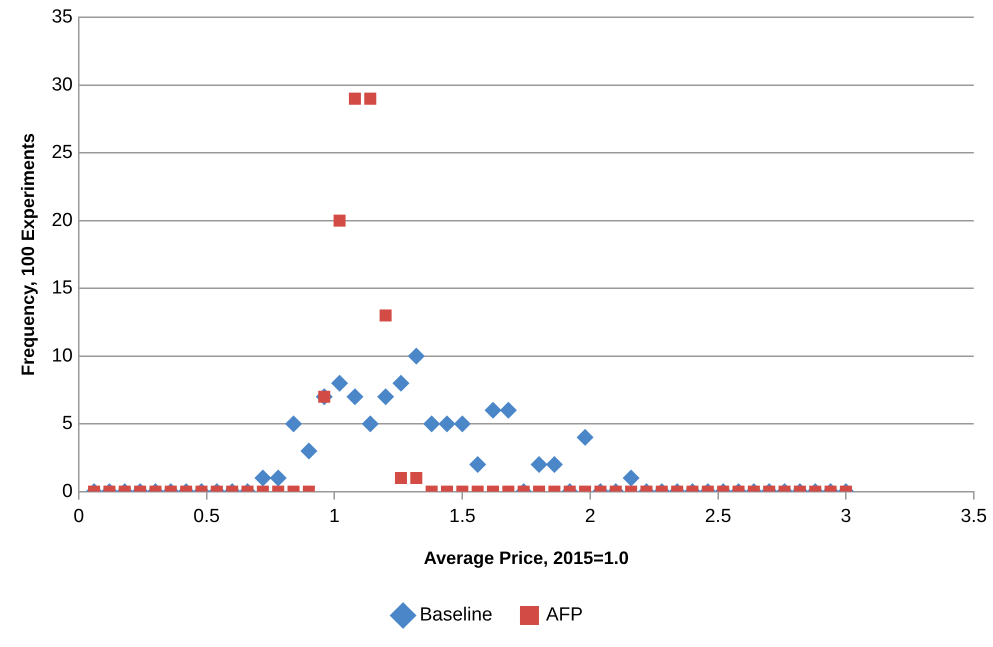  I want to click on x-tick-label: 1.5, so click(462, 517).